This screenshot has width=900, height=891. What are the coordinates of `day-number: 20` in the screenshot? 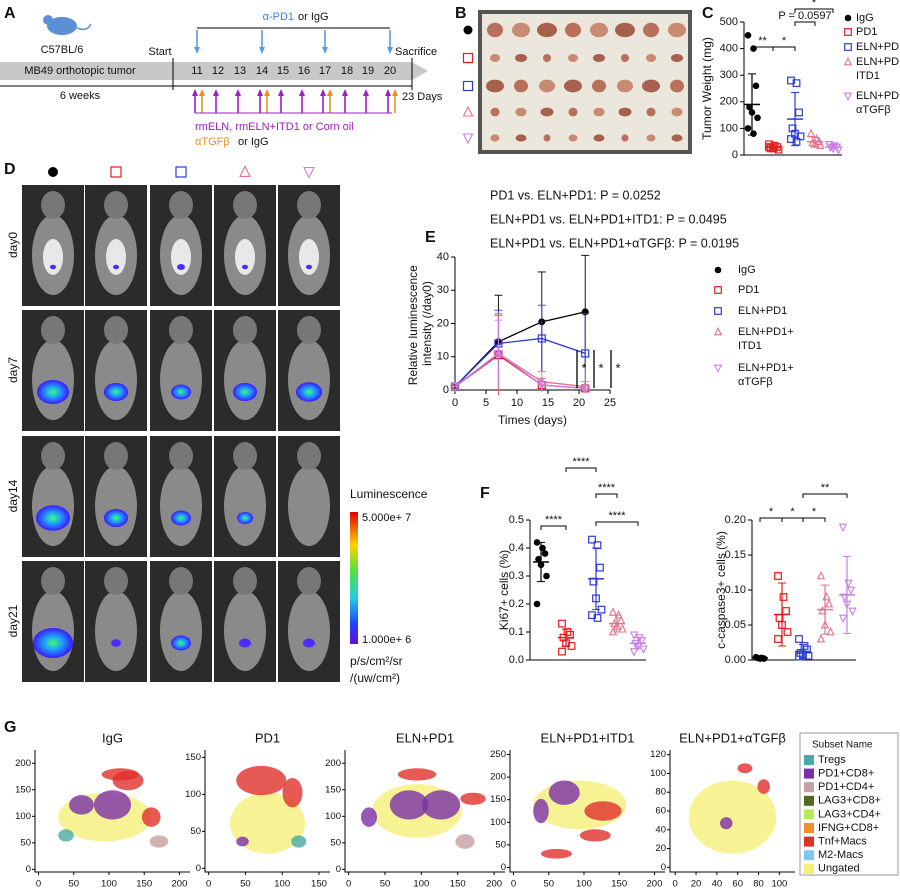 It's located at (390, 71).